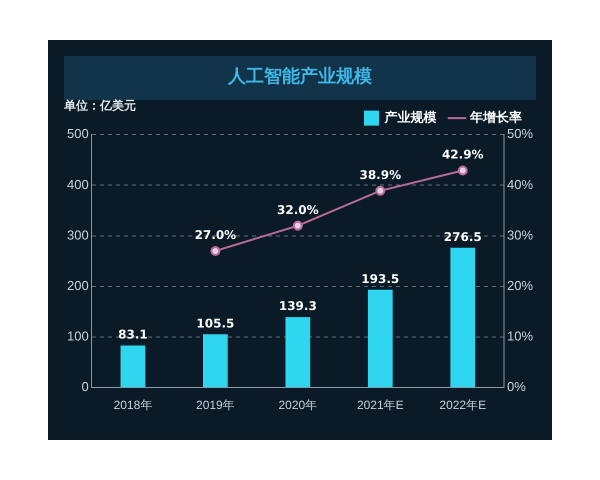 Image resolution: width=600 pixels, height=480 pixels. I want to click on x-tick-label: 2021年E, so click(380, 405).